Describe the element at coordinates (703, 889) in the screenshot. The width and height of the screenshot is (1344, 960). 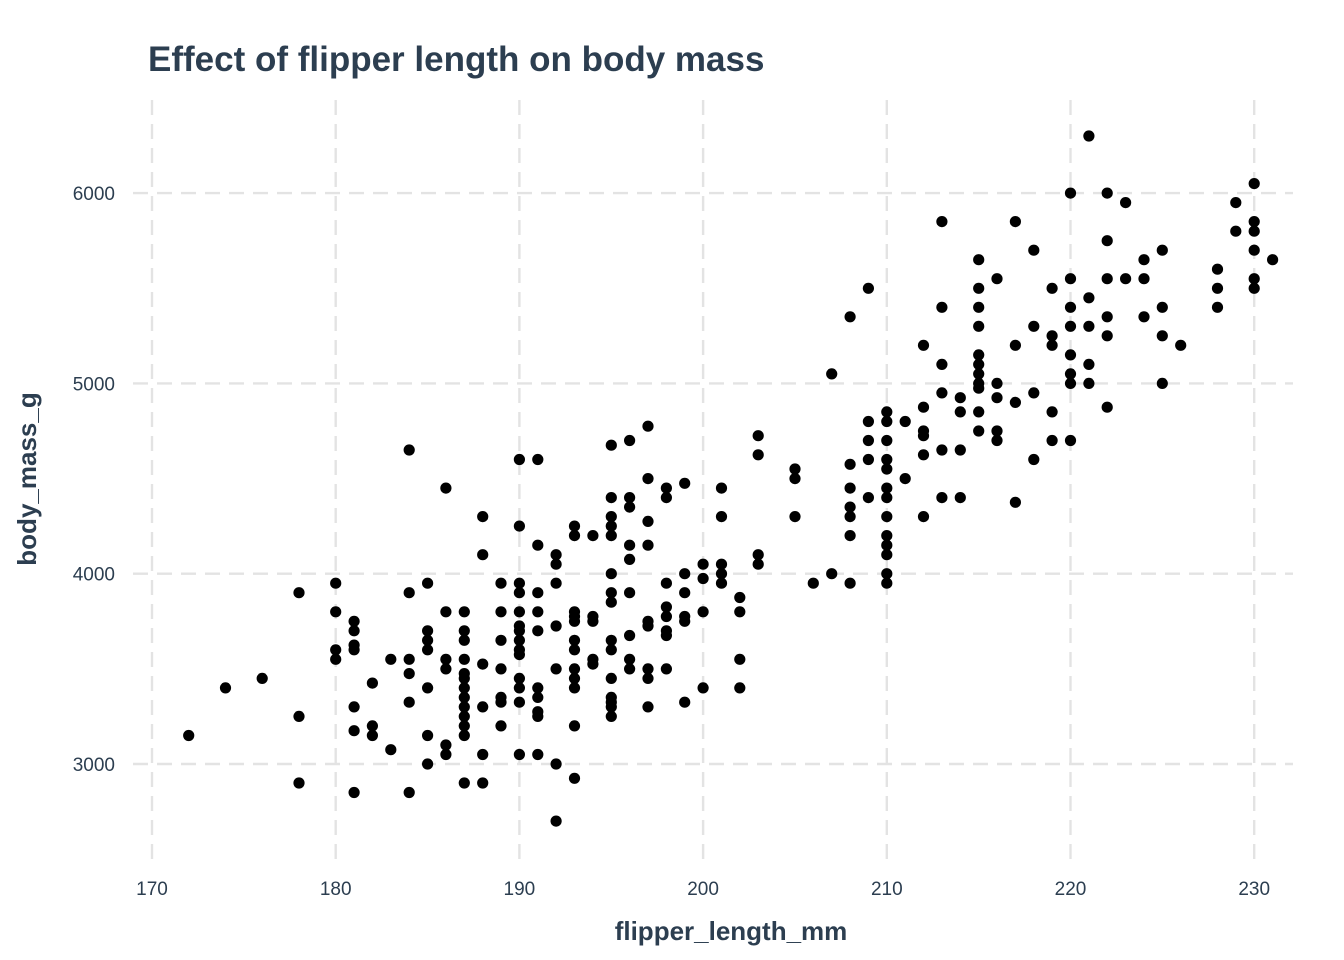
I see `x-tick-label: 200` at that location.